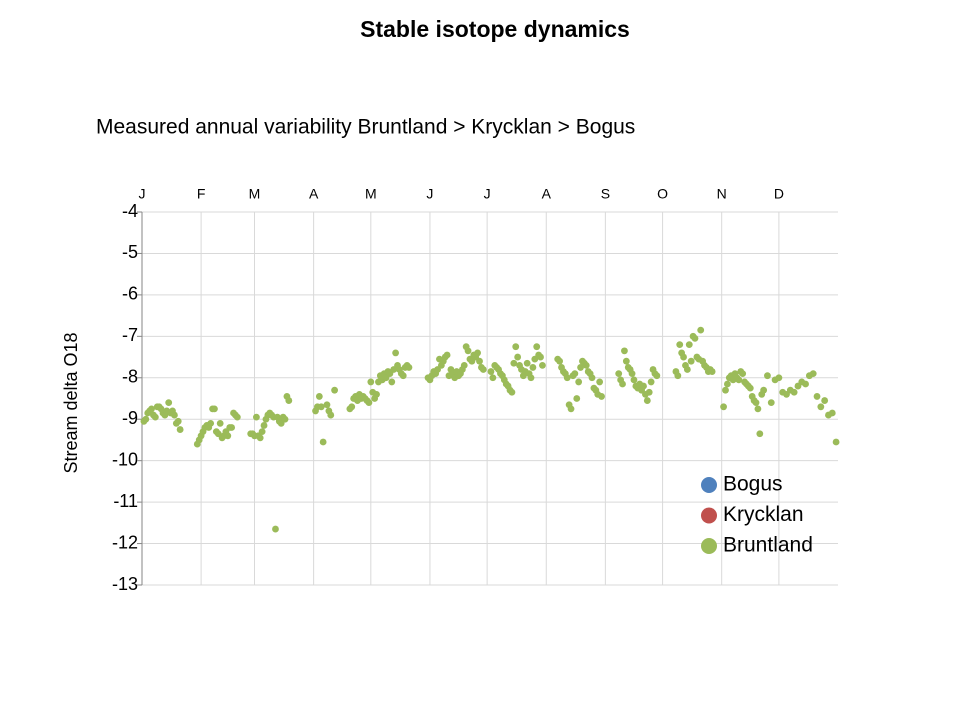 The image size is (960, 720). Describe the element at coordinates (125, 459) in the screenshot. I see `y-tick-label: -10` at that location.